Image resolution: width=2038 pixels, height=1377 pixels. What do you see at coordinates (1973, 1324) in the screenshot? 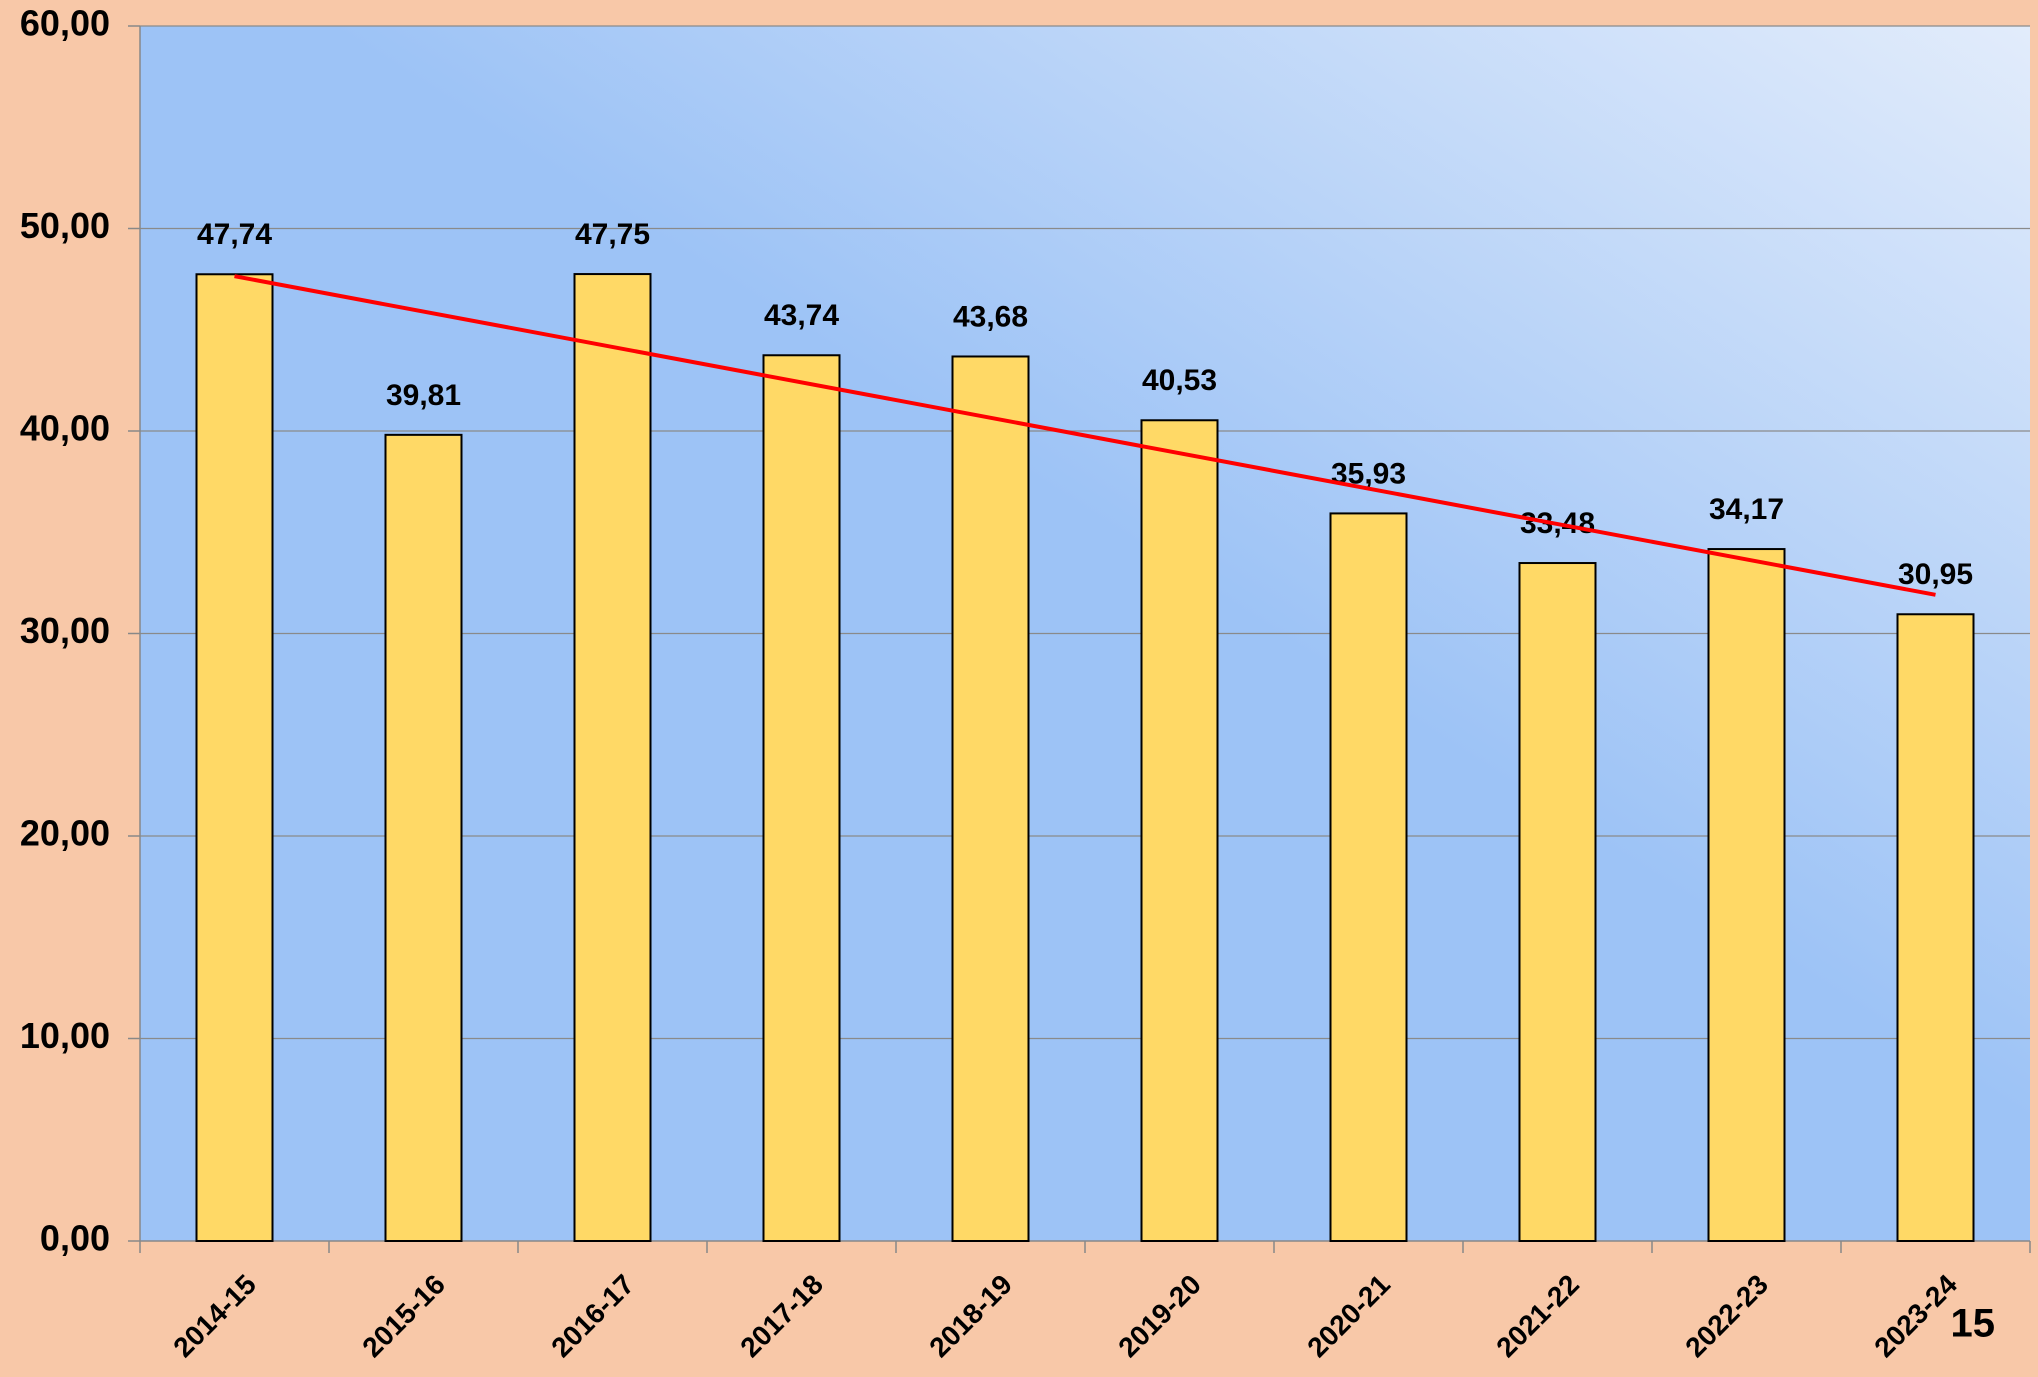
I see `page-number: 15` at bounding box center [1973, 1324].